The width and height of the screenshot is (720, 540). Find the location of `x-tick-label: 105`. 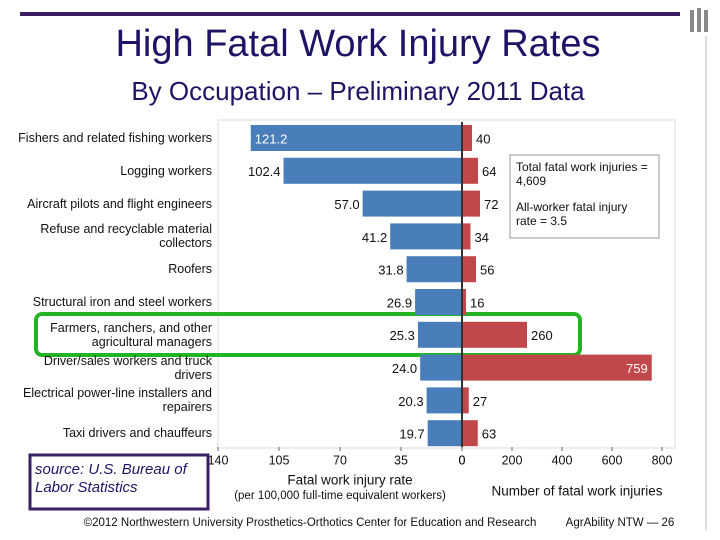

x-tick-label: 105 is located at coordinates (279, 460).